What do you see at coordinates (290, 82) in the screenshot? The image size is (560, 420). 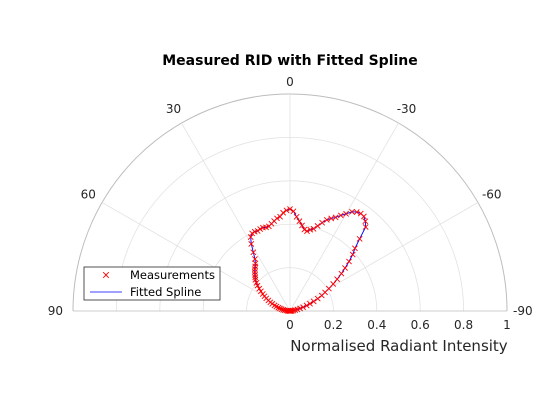 I see `angle-tick-label: 0` at bounding box center [290, 82].